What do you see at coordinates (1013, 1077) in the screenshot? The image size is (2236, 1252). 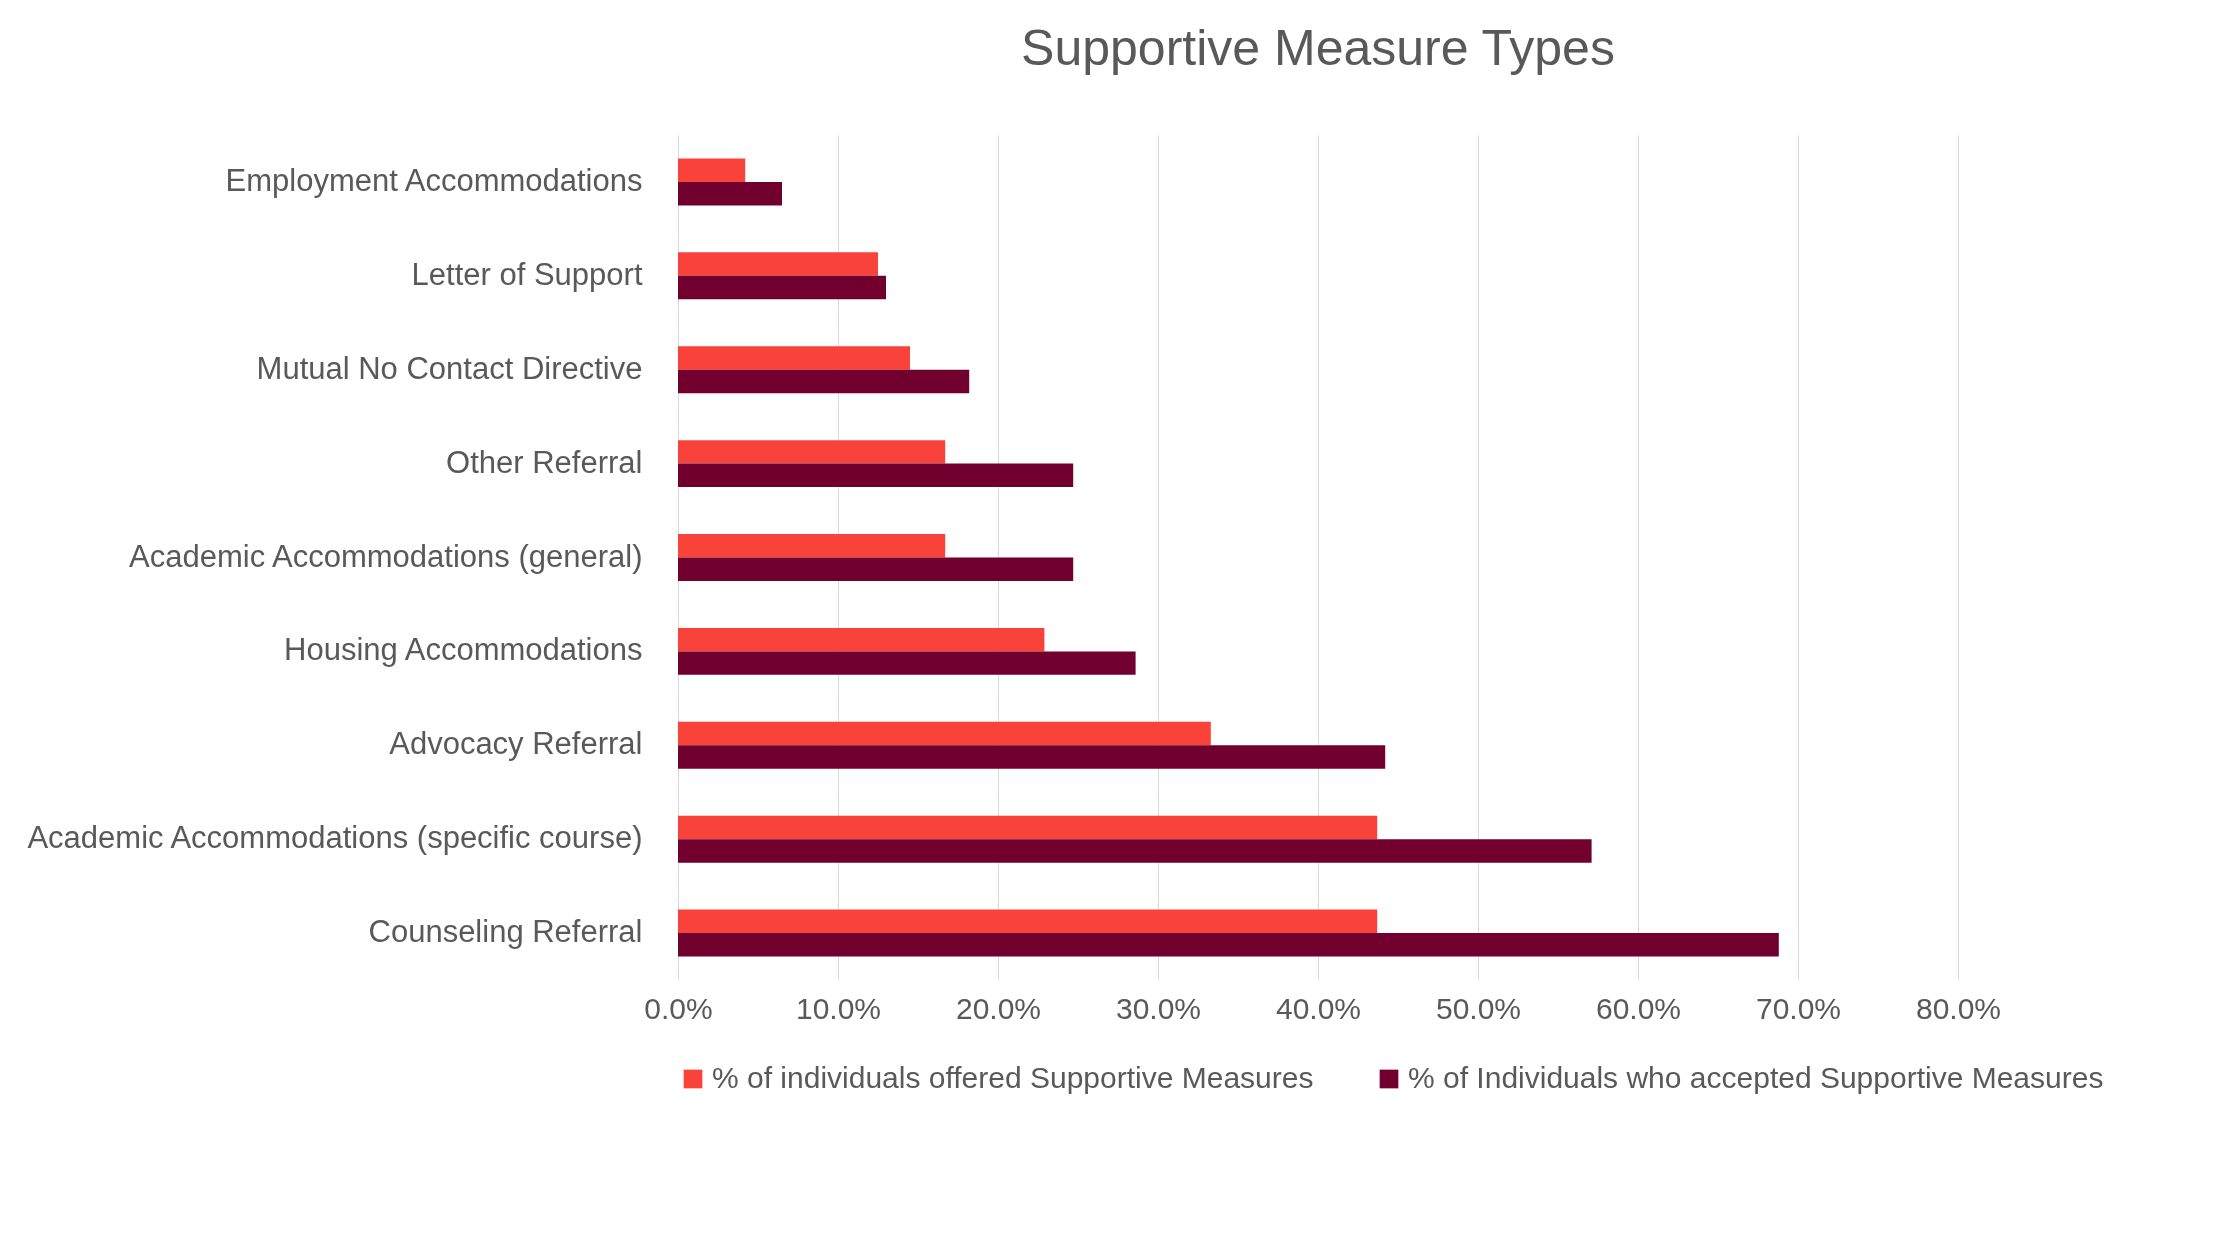 I see `legend-label: % of individuals offered Supportive Measures` at bounding box center [1013, 1077].